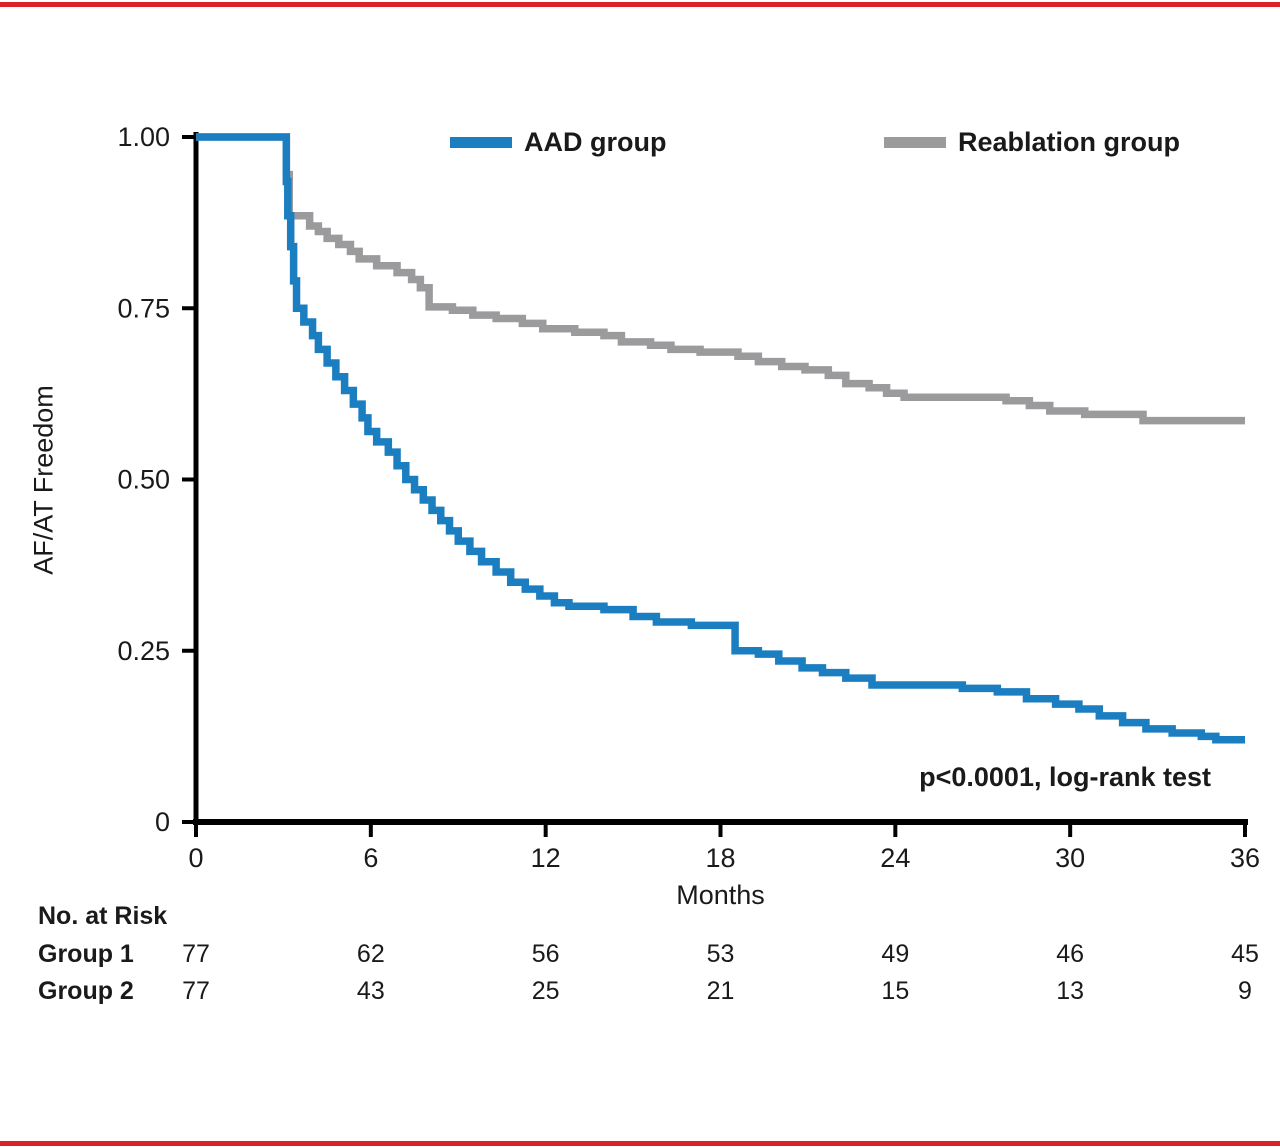  I want to click on pvalue-annotation: p<0.0001, log-rank test, so click(1065, 777).